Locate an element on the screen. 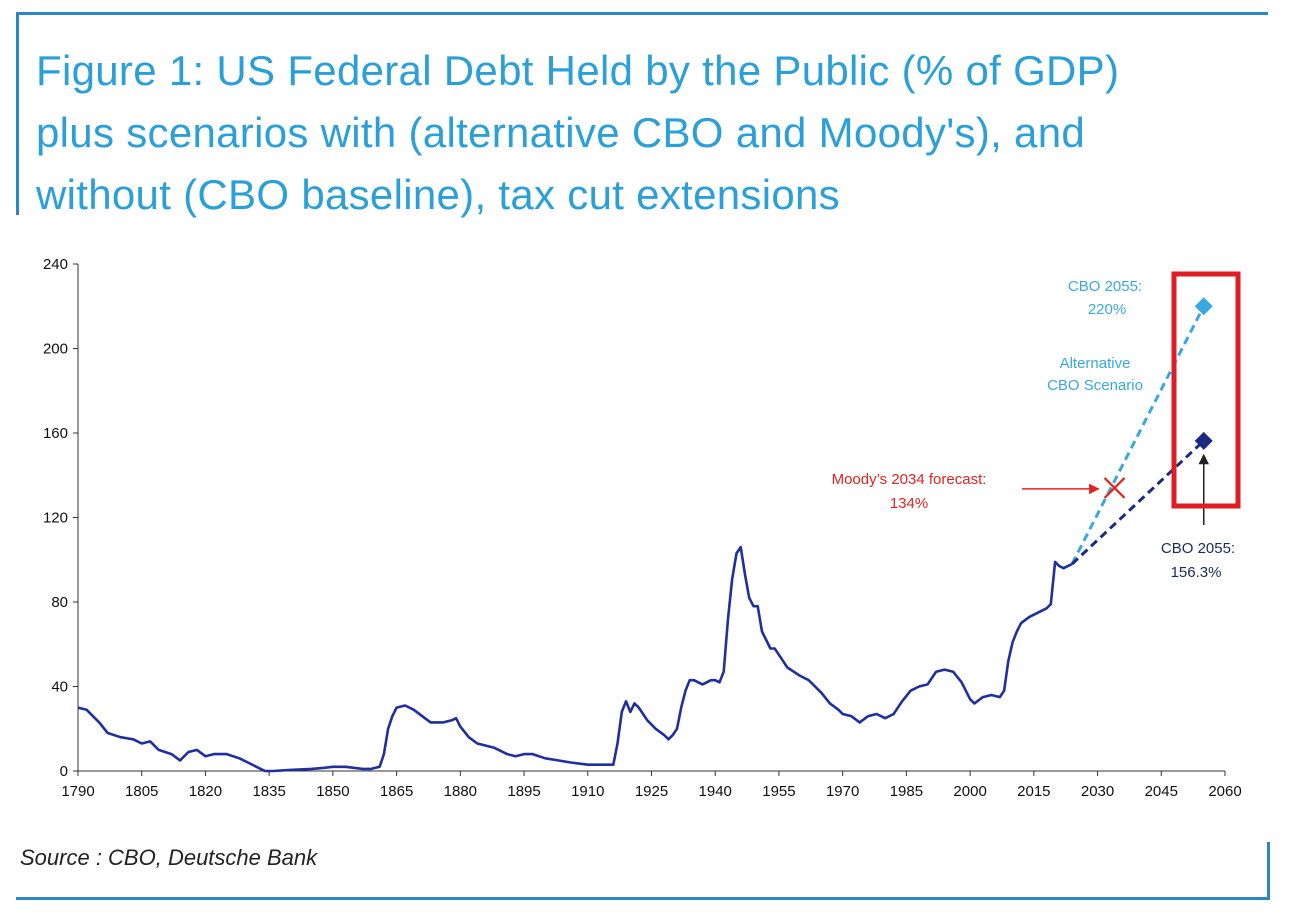 The width and height of the screenshot is (1305, 913). moodys-x-marker is located at coordinates (1114, 488).